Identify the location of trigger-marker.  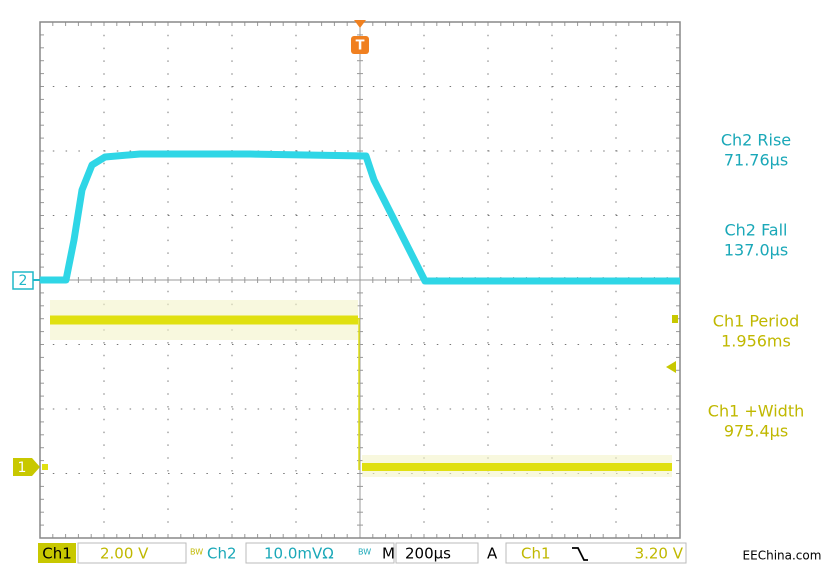
(360, 45).